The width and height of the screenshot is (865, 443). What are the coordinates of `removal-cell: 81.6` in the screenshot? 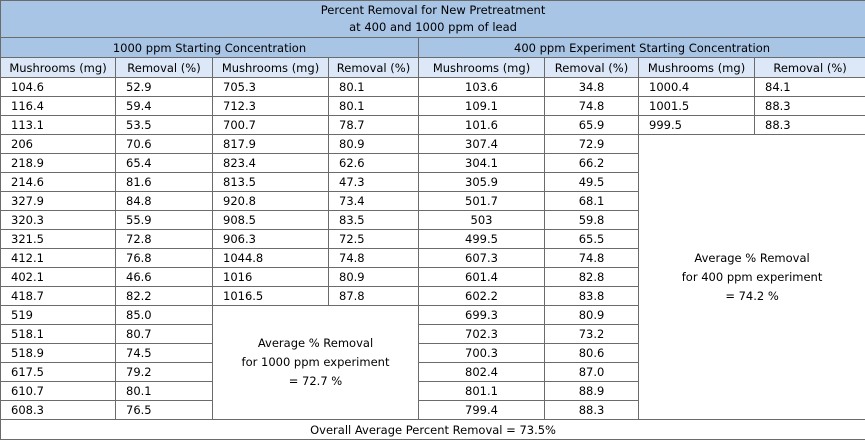 It's located at (164, 182).